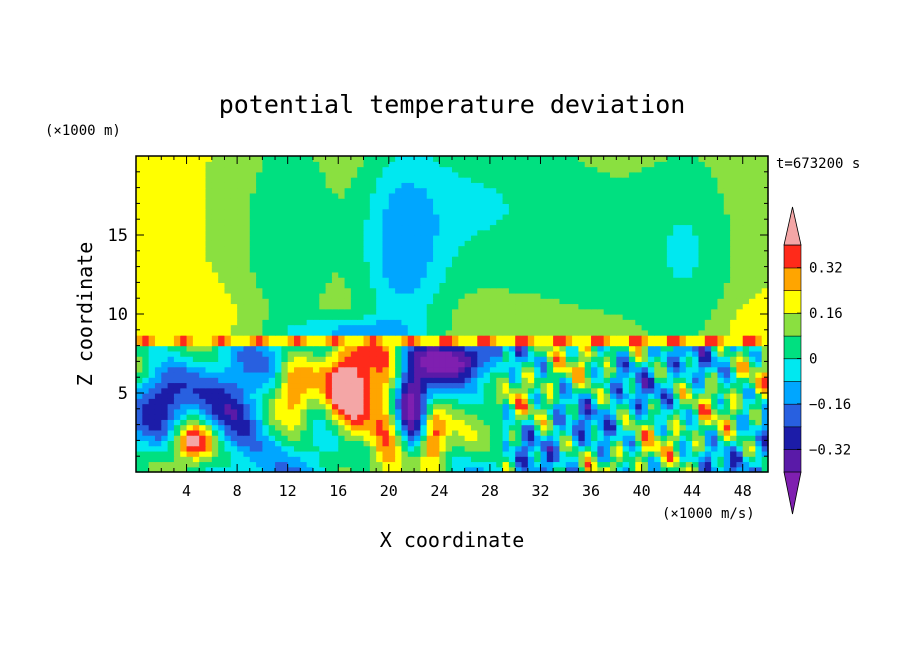 Image resolution: width=904 pixels, height=658 pixels. Describe the element at coordinates (85, 314) in the screenshot. I see `y-axis-label: Z coordinate` at that location.